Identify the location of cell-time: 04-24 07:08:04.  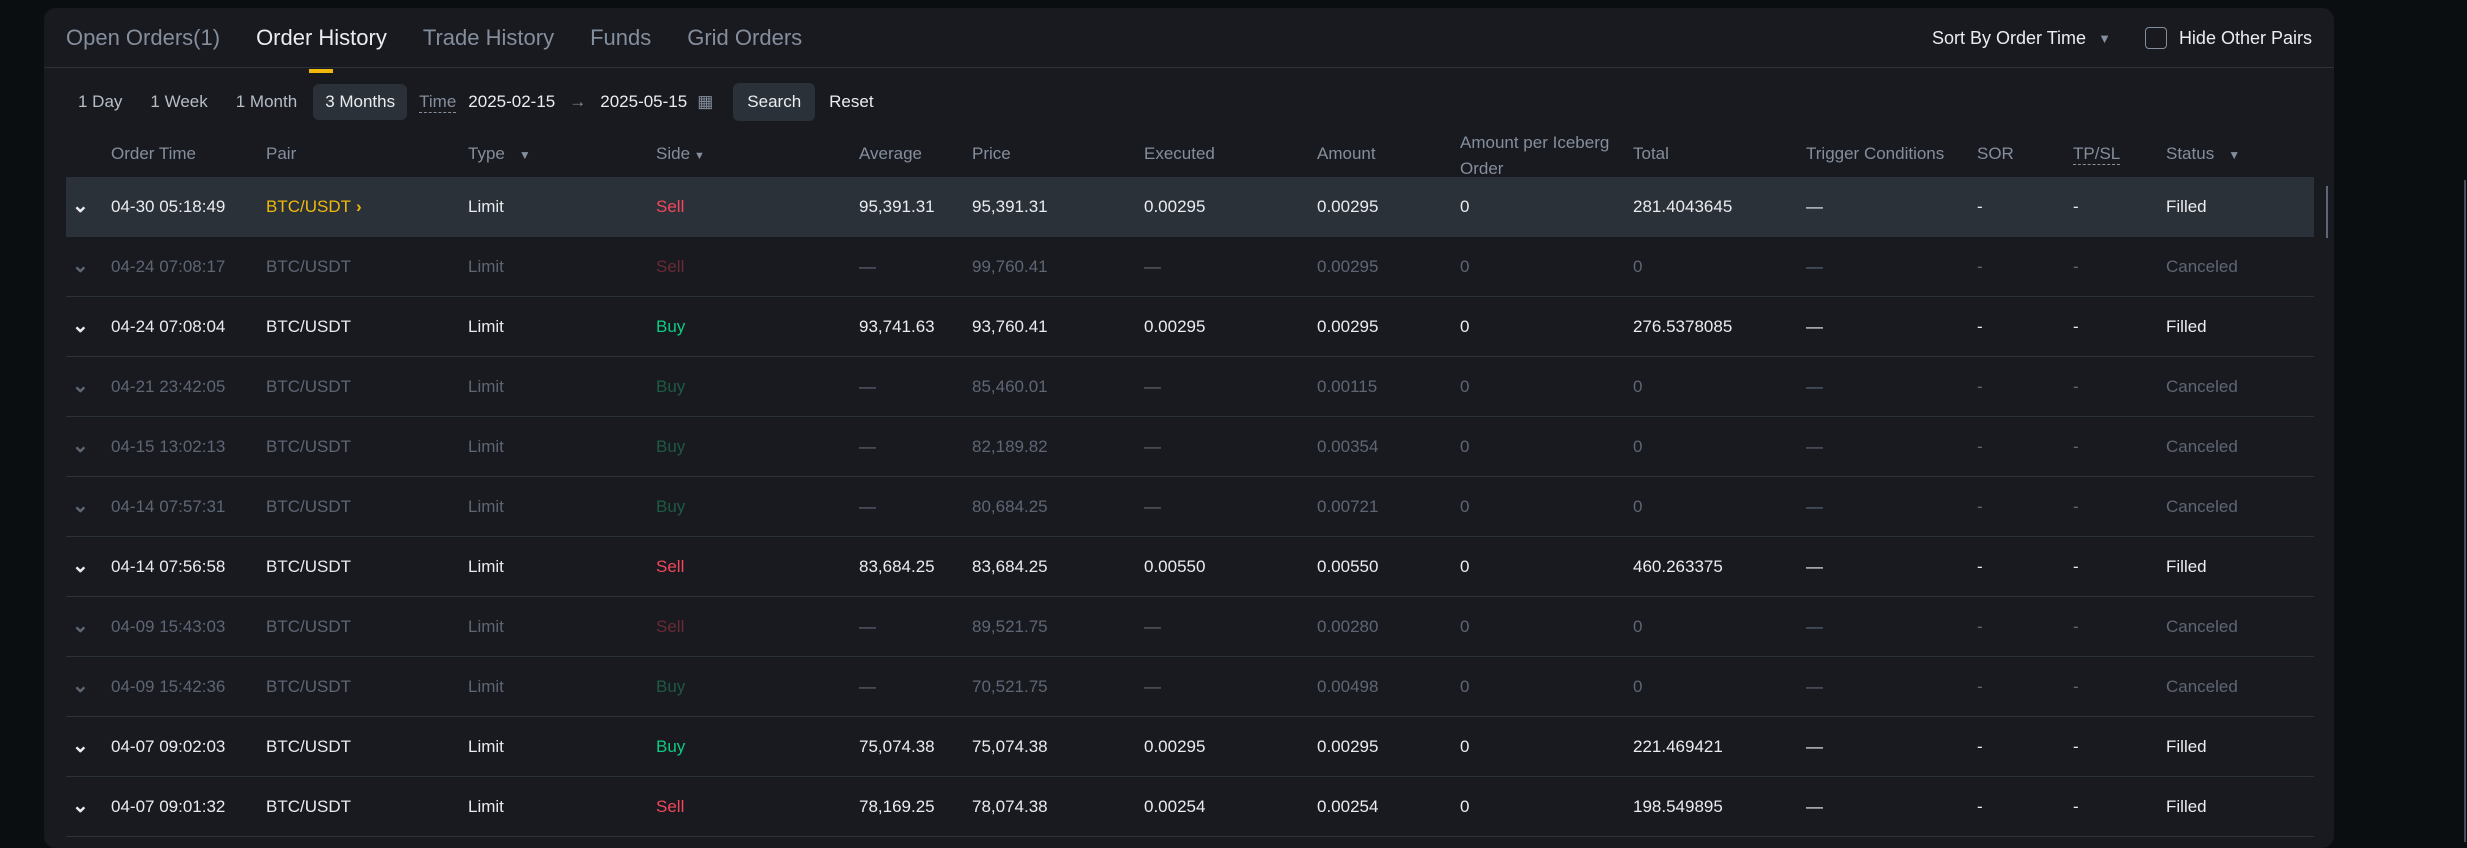
(168, 326).